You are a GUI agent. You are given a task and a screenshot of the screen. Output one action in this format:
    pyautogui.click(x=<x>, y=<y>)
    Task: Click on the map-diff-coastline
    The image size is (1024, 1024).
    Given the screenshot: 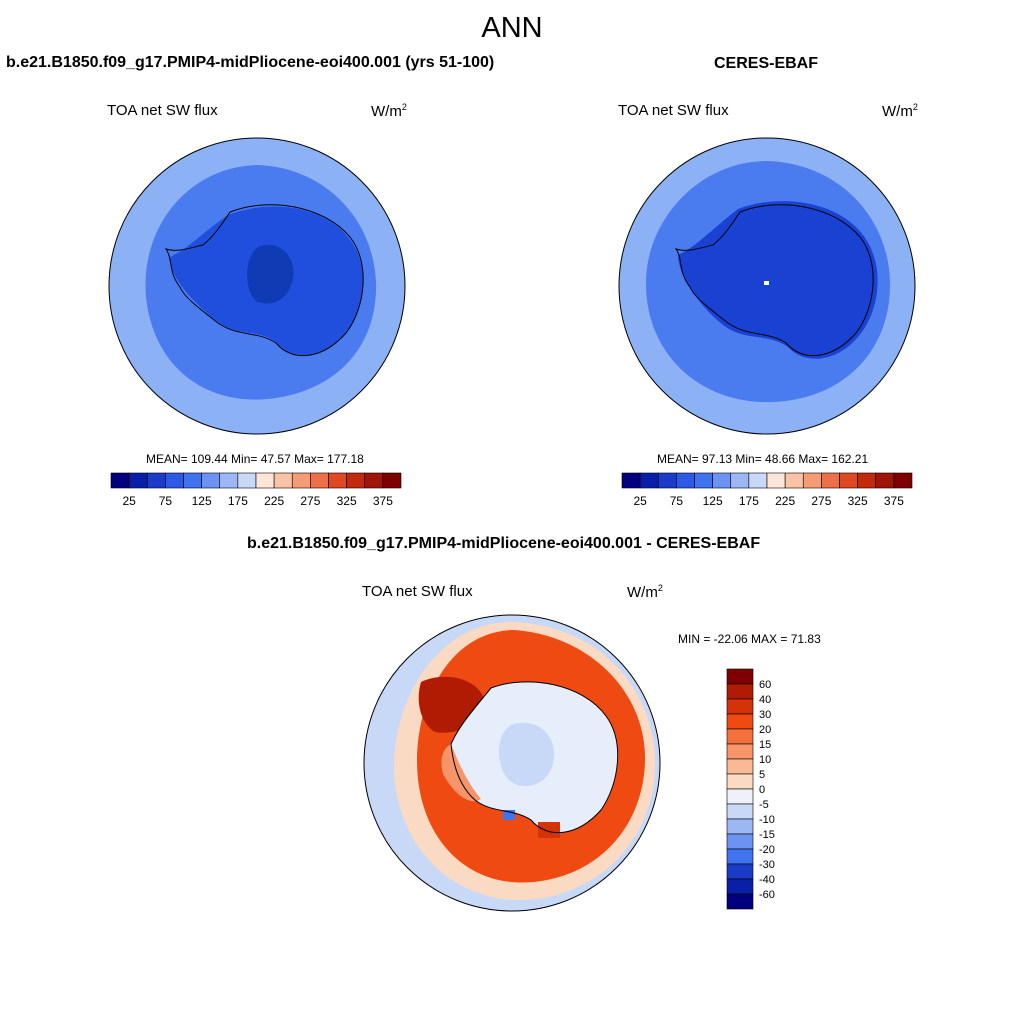 What is the action you would take?
    pyautogui.click(x=534, y=757)
    